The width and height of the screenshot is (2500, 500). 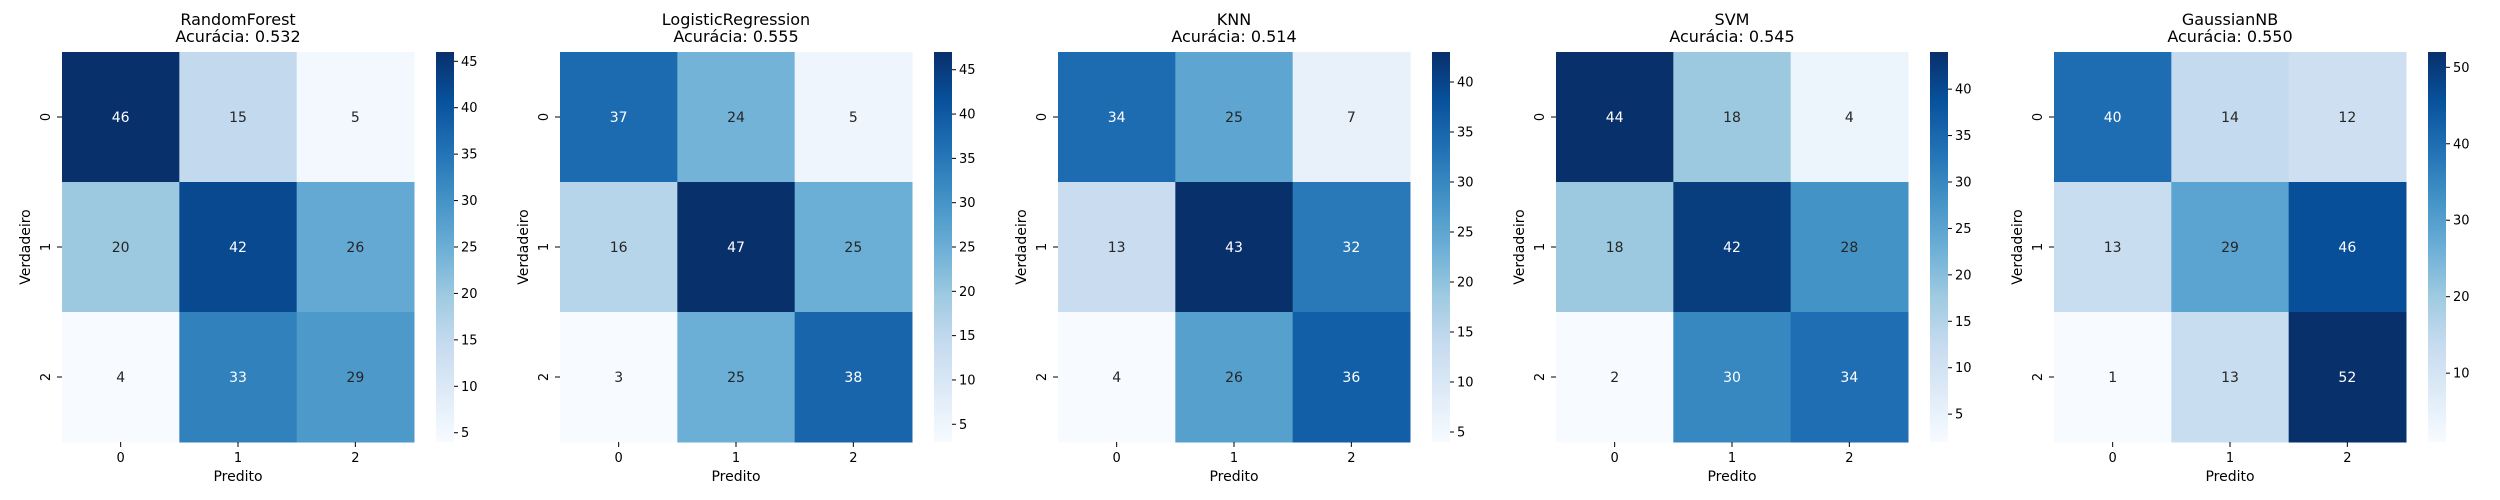 I want to click on cell-value-label: 29, so click(x=2230, y=248).